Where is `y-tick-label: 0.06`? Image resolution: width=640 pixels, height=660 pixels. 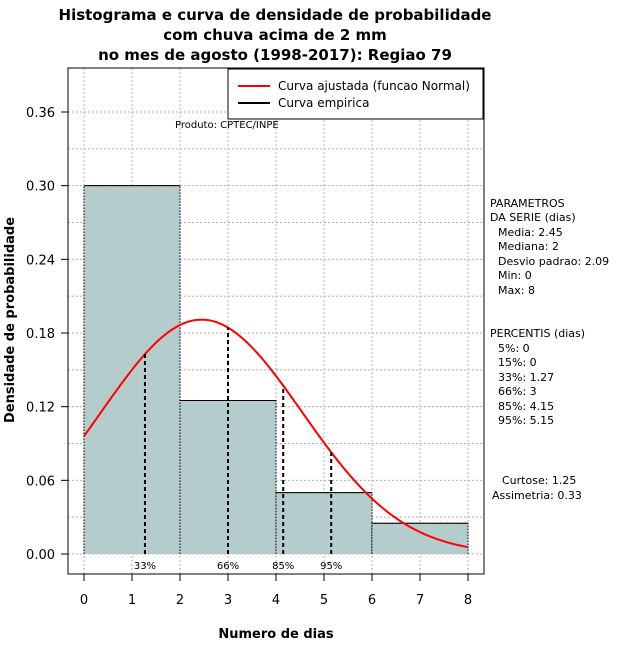
y-tick-label: 0.06 is located at coordinates (40, 481).